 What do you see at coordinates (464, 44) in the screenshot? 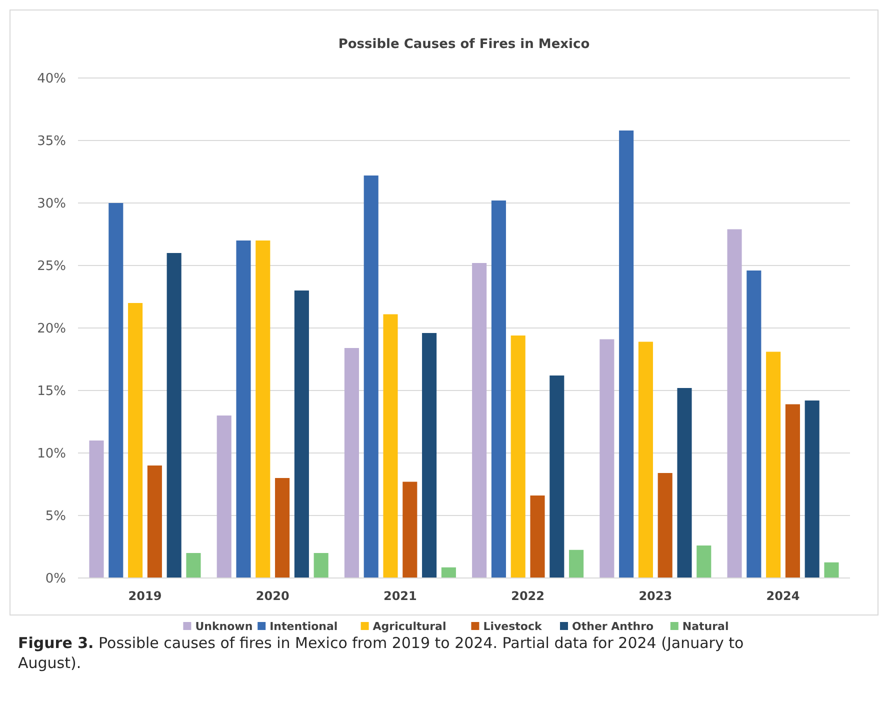
I see `chart-title: Possible Causes of Fires in Mexico` at bounding box center [464, 44].